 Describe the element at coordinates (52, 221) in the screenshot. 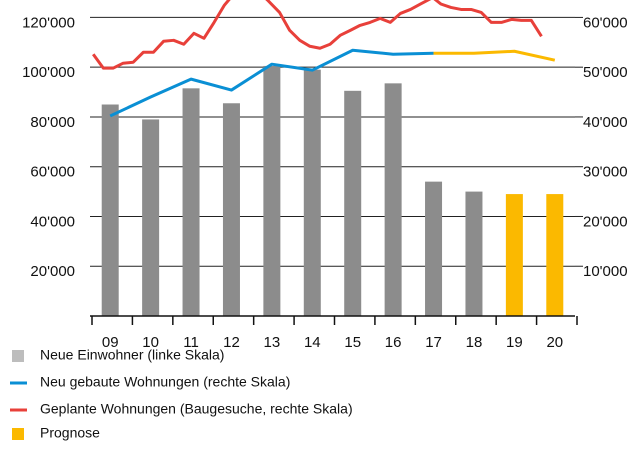

I see `y-tick-label: 40'000` at that location.